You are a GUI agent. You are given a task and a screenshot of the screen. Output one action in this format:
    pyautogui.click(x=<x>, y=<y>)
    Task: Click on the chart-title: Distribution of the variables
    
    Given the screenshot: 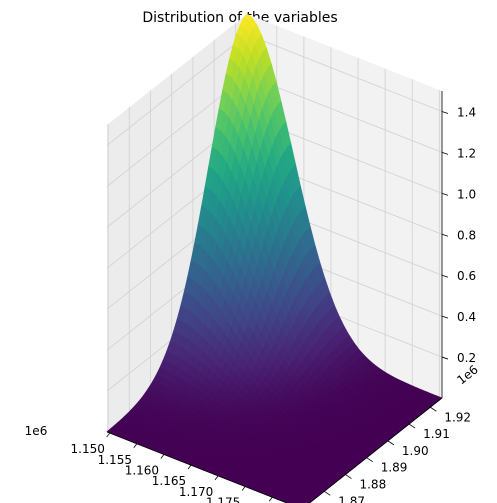 What is the action you would take?
    pyautogui.click(x=239, y=18)
    